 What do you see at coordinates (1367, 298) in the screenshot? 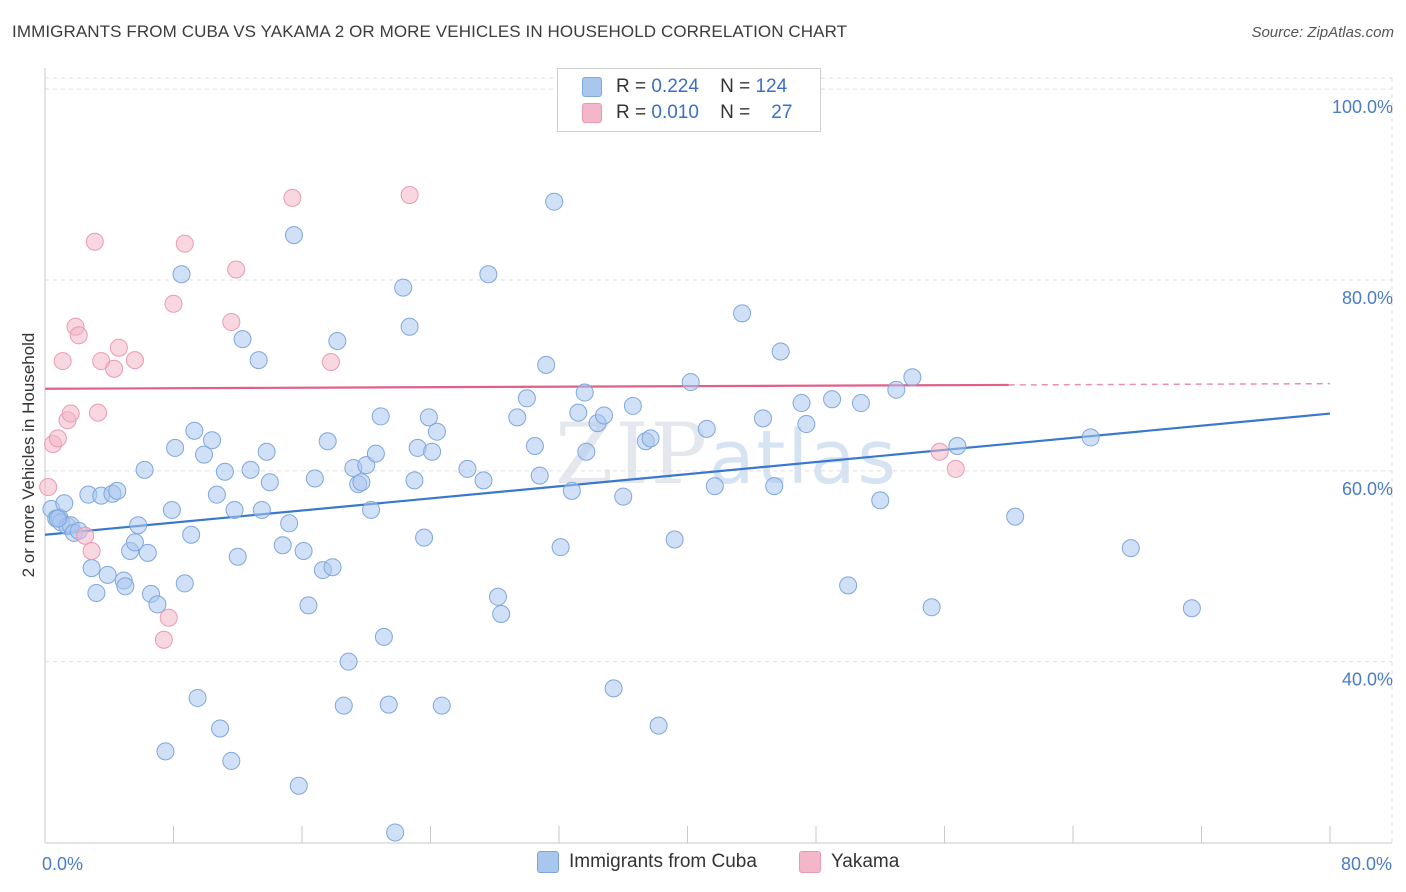
I see `y-tick-label: 80.0%` at bounding box center [1367, 298].